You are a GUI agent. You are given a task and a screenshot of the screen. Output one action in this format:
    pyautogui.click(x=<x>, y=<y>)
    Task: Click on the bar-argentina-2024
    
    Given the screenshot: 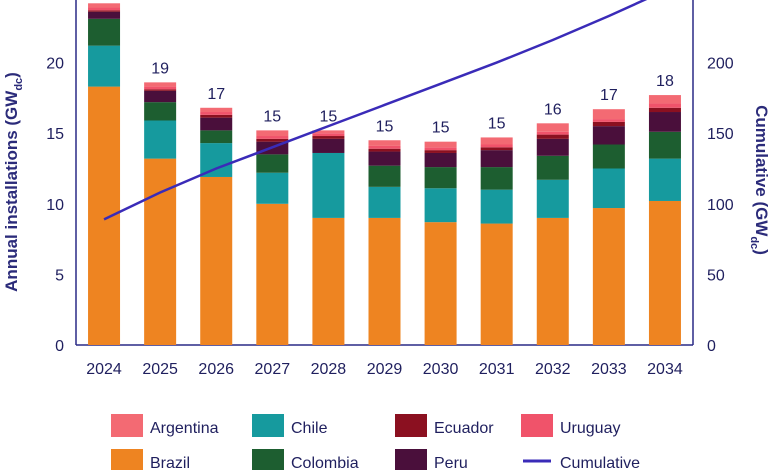 What is the action you would take?
    pyautogui.click(x=104, y=5)
    